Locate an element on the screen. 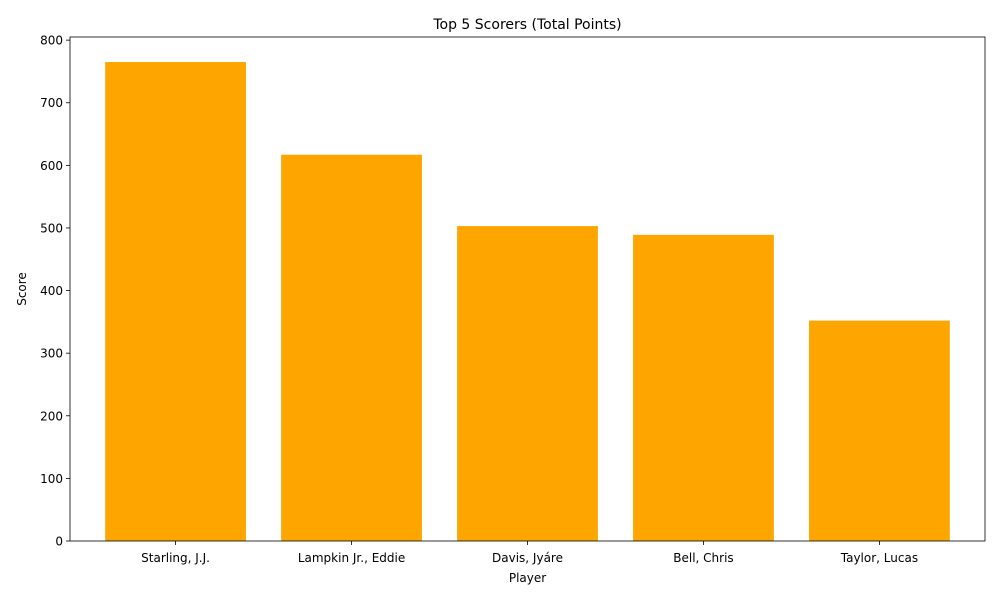 The image size is (1000, 604). y-tick-label-8: 800 is located at coordinates (51, 41).